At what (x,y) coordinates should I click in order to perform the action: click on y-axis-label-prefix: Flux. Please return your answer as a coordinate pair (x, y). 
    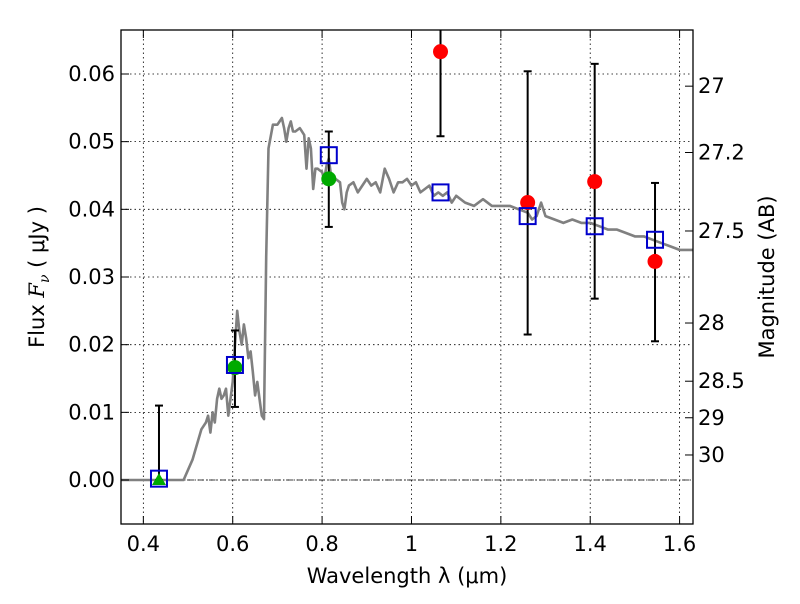
    Looking at the image, I should click on (37, 323).